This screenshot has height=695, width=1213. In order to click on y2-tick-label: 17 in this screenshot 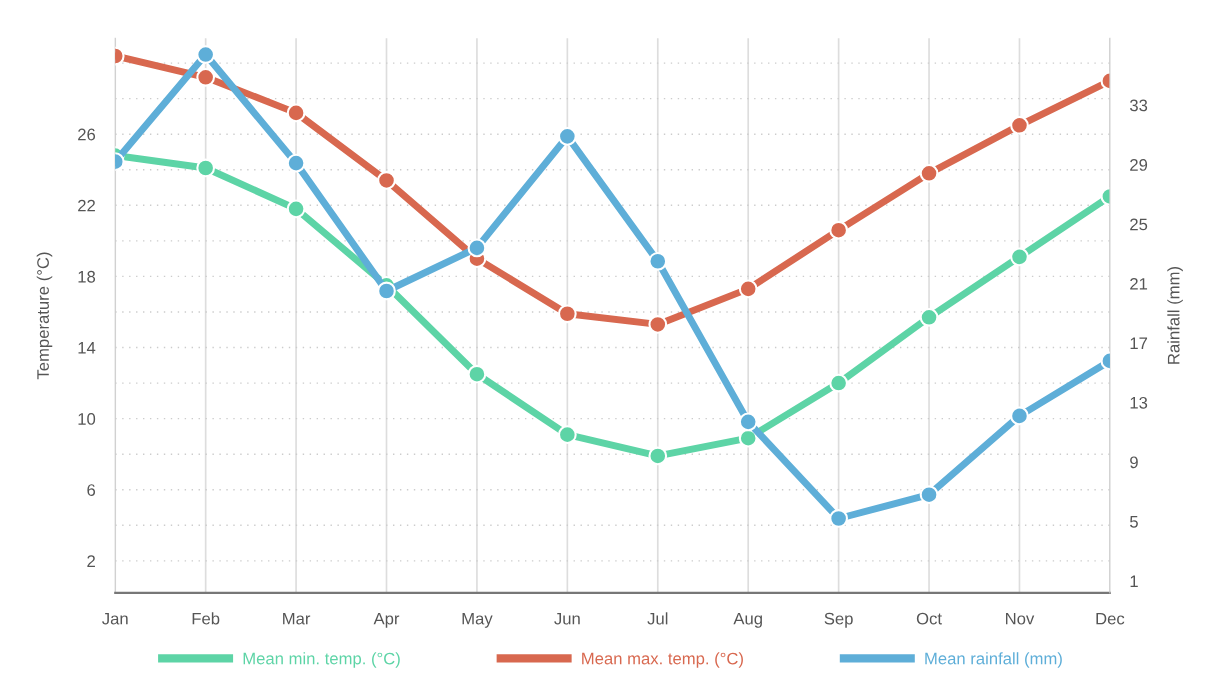, I will do `click(1139, 343)`.